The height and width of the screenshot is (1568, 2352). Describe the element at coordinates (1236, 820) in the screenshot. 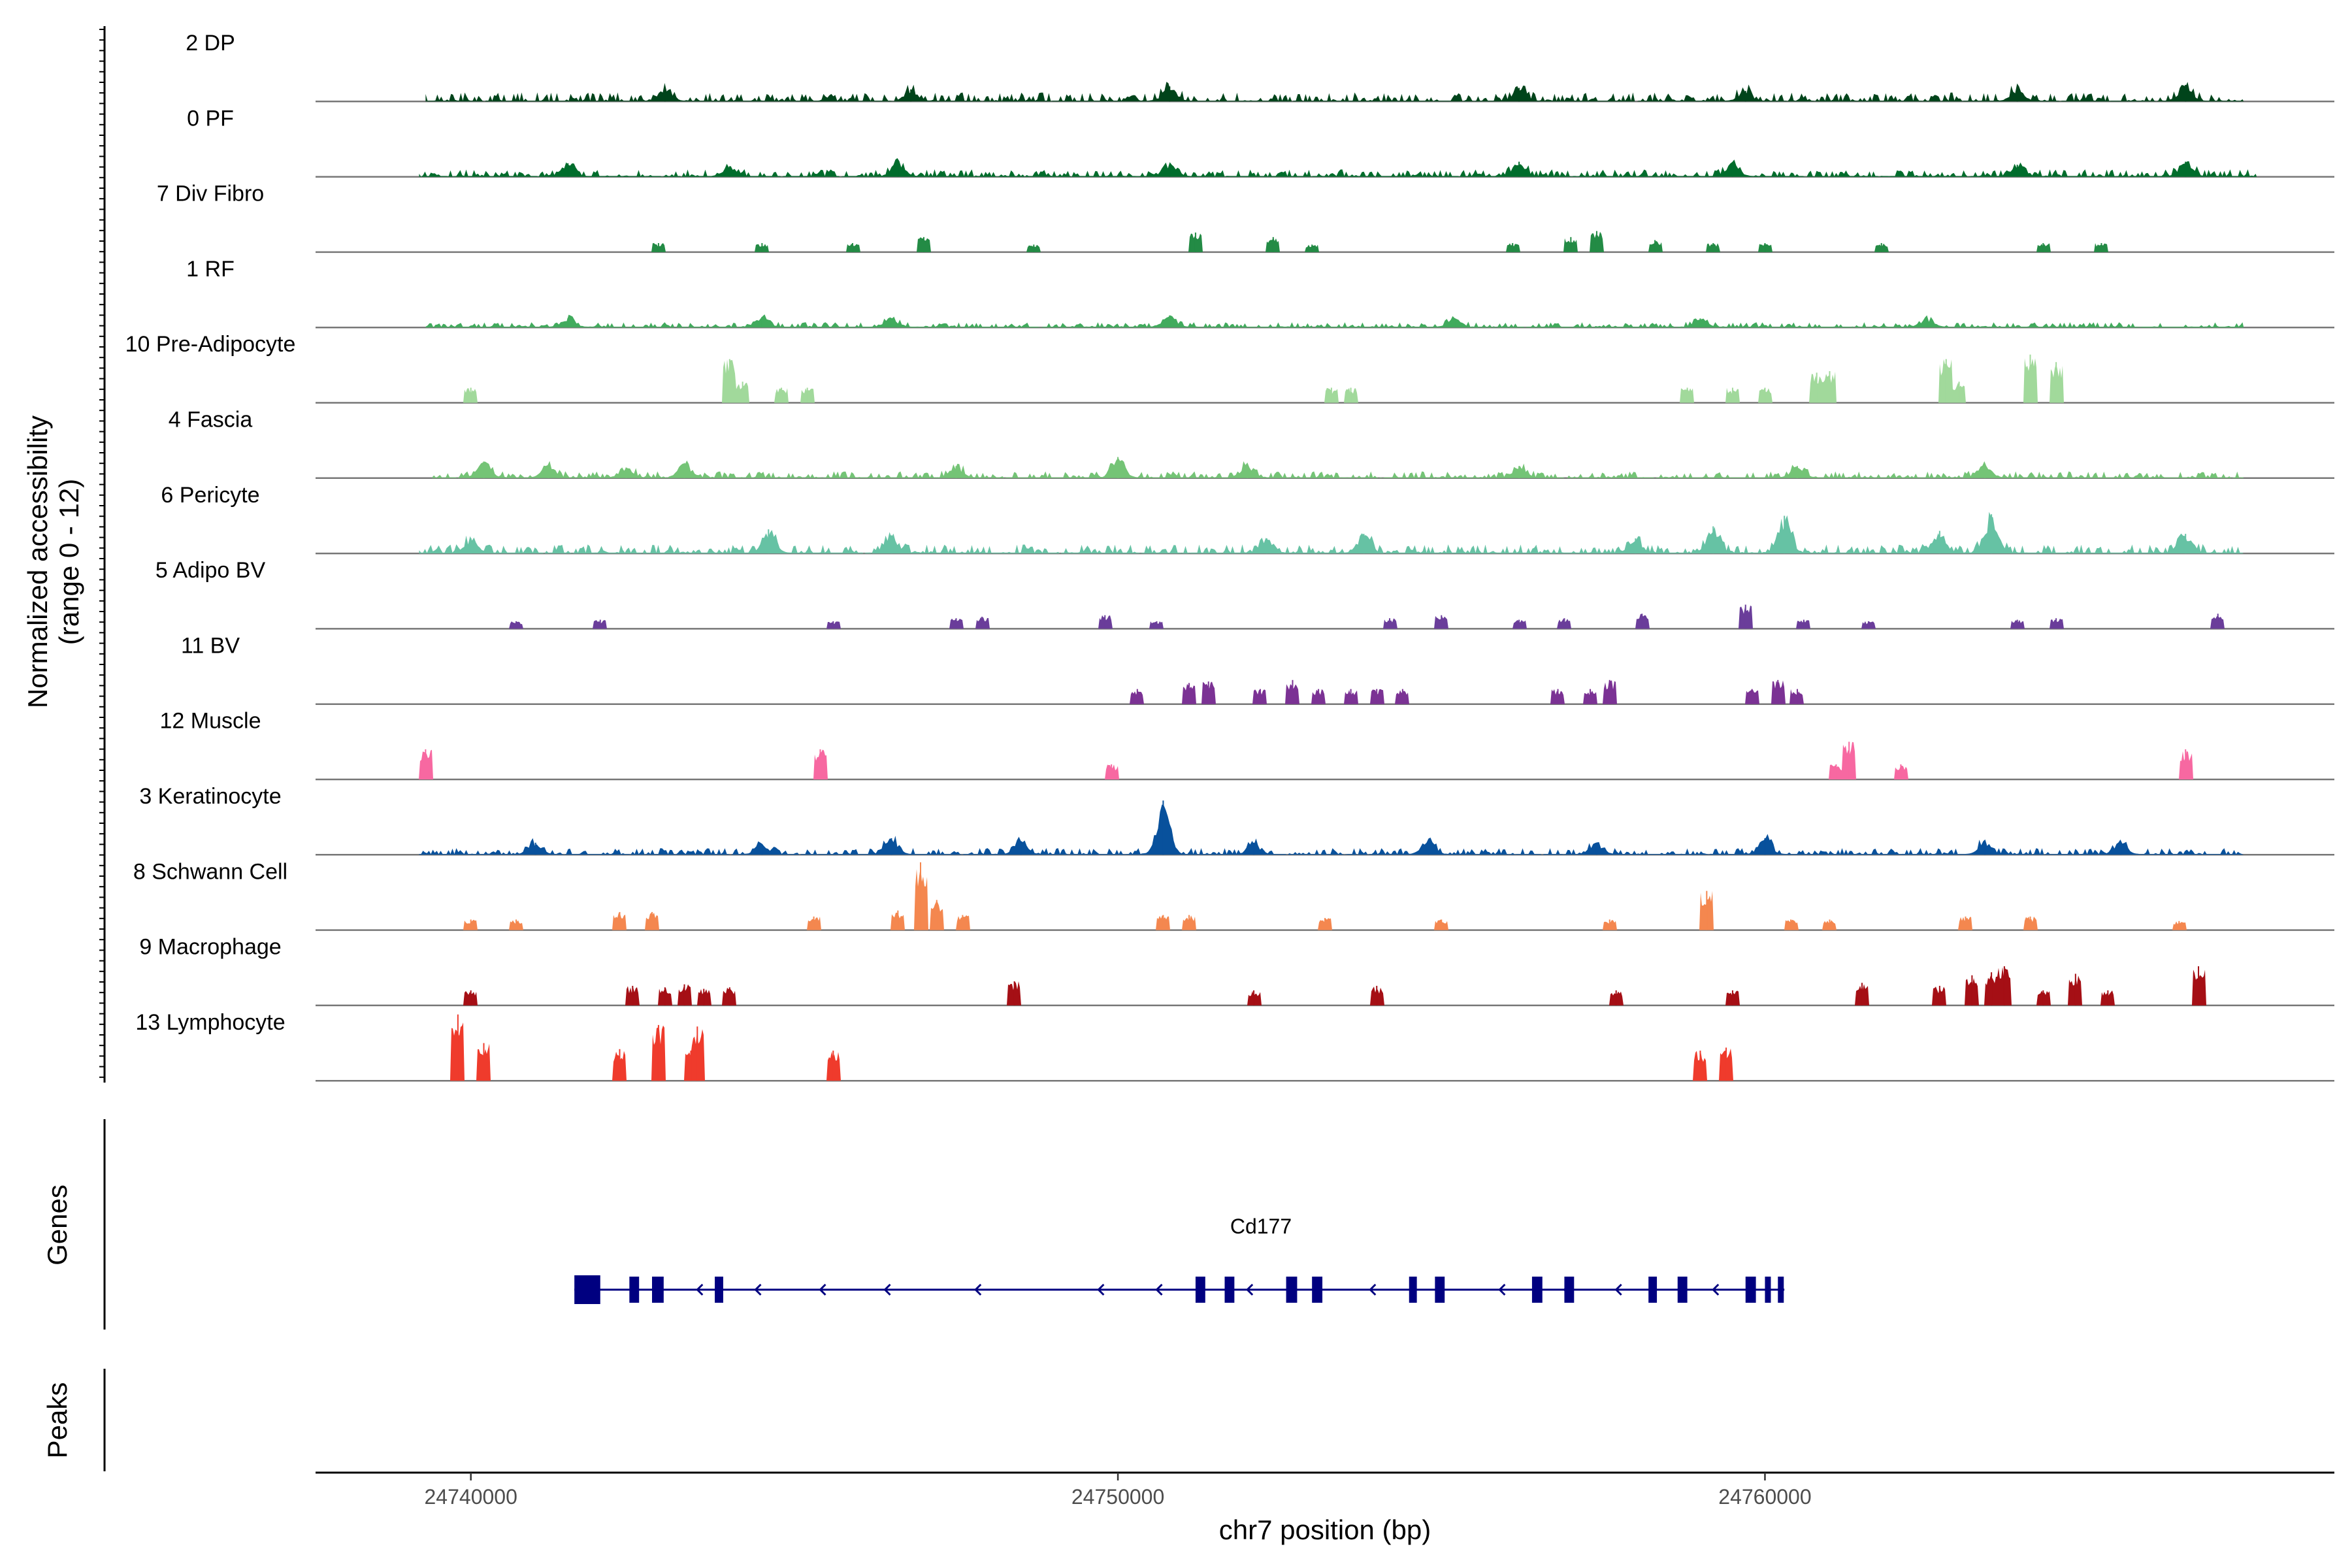

I see `track-3-keratinocyte: 3 Keratinocyte` at that location.